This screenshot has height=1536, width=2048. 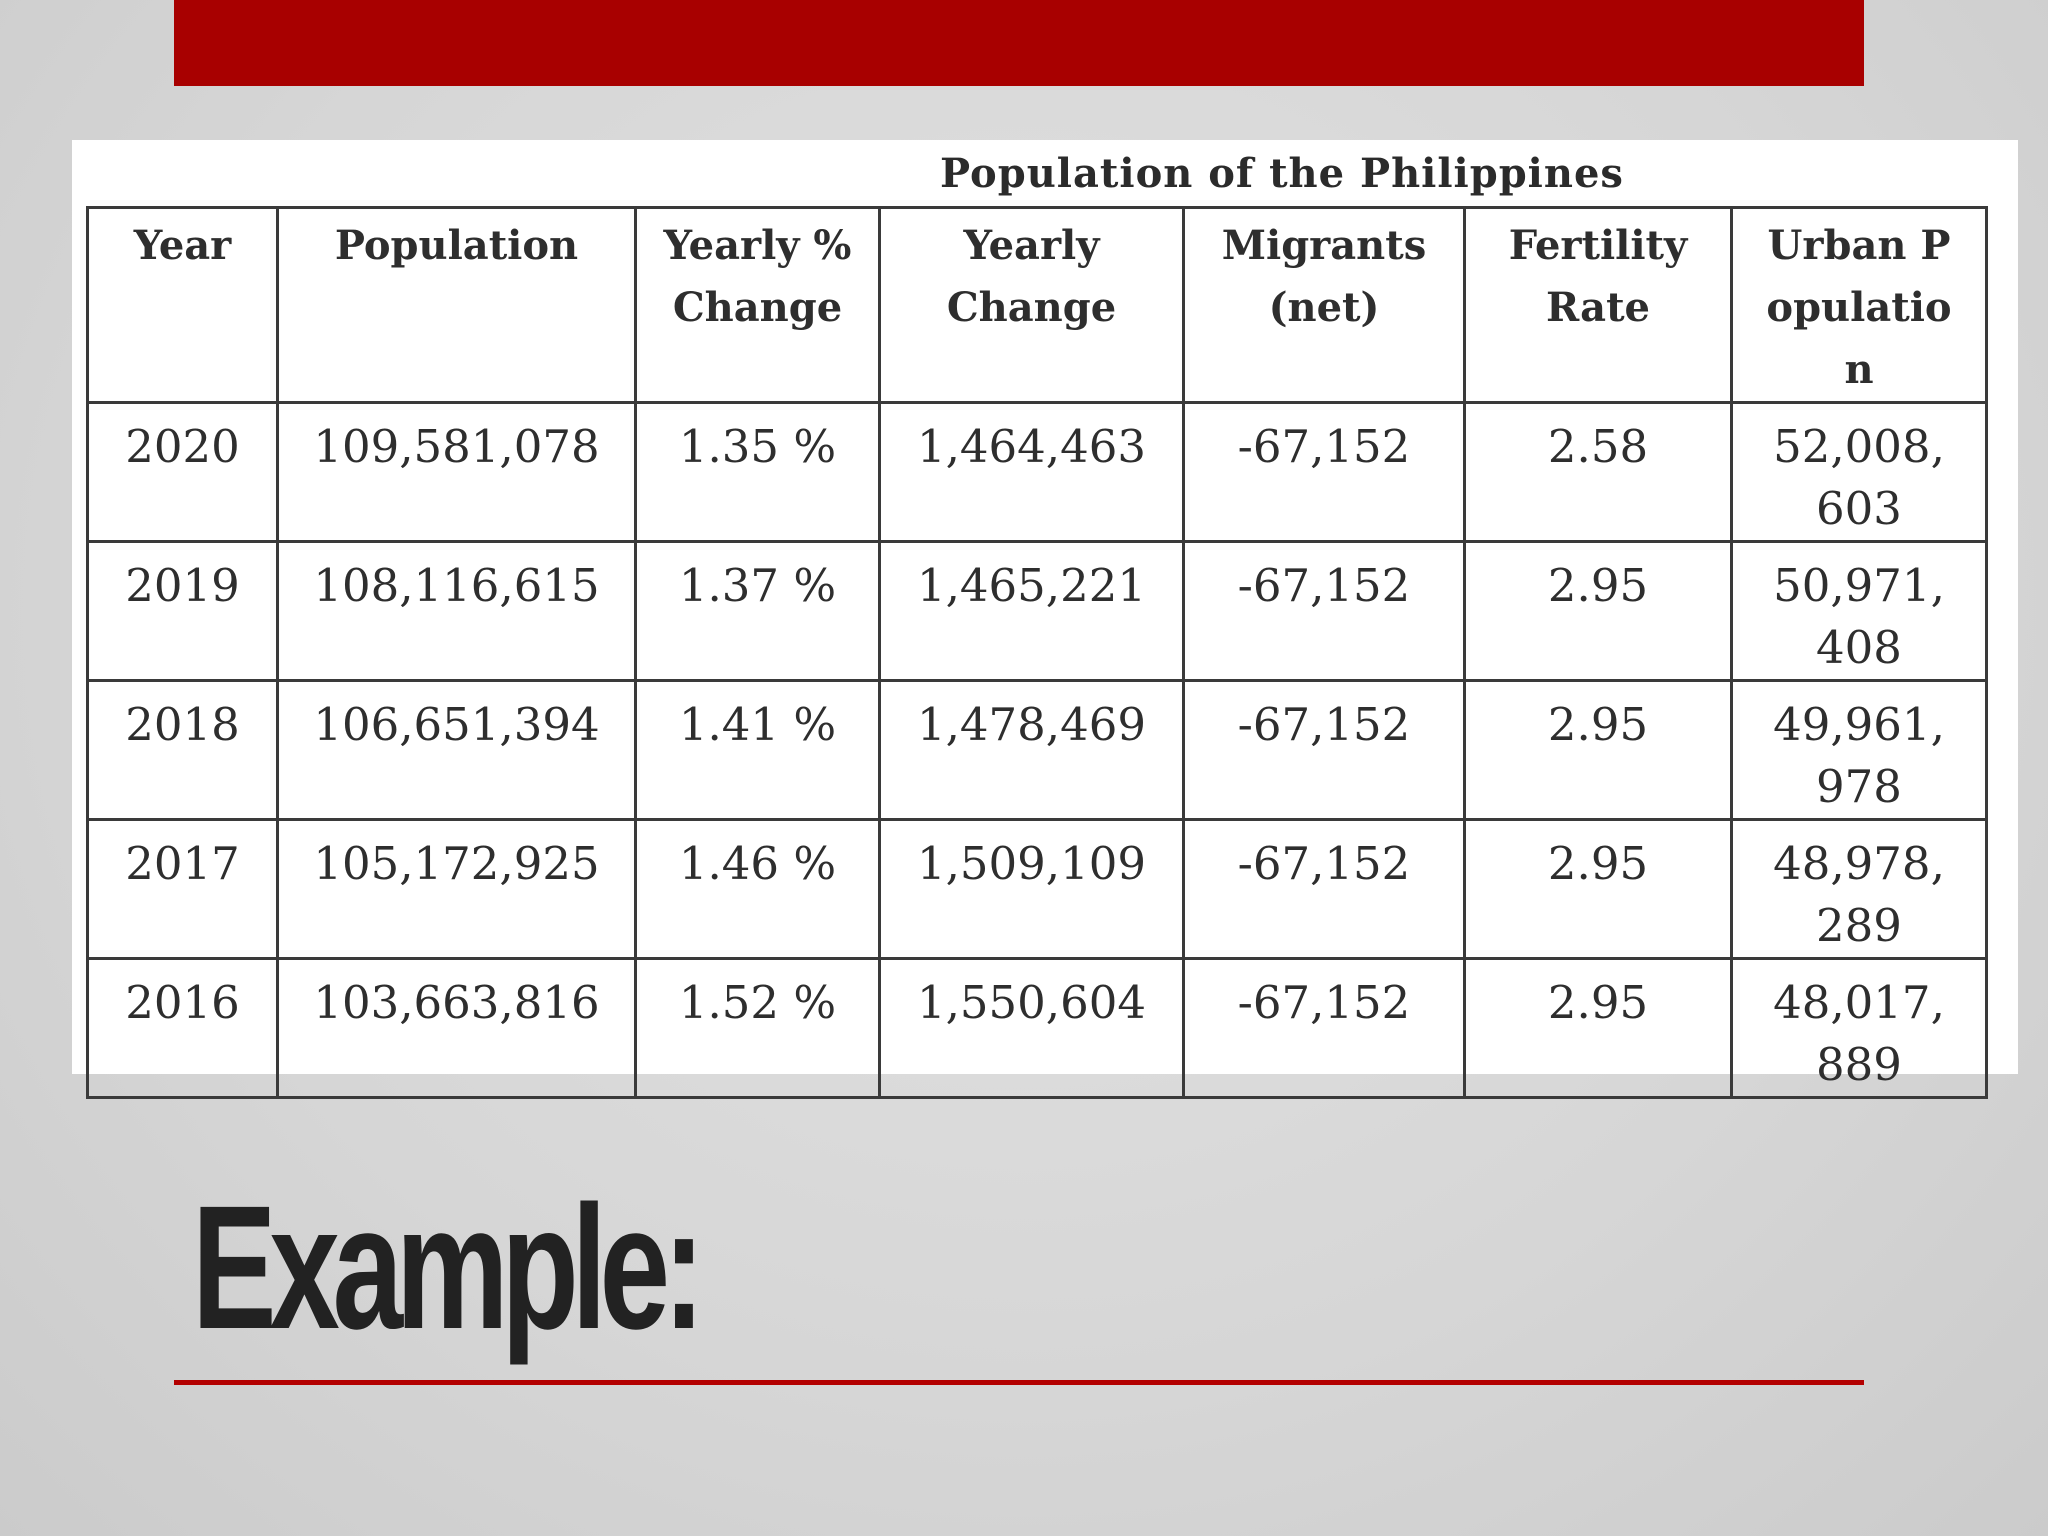 What do you see at coordinates (456, 889) in the screenshot?
I see `cell-population: 105,172,925` at bounding box center [456, 889].